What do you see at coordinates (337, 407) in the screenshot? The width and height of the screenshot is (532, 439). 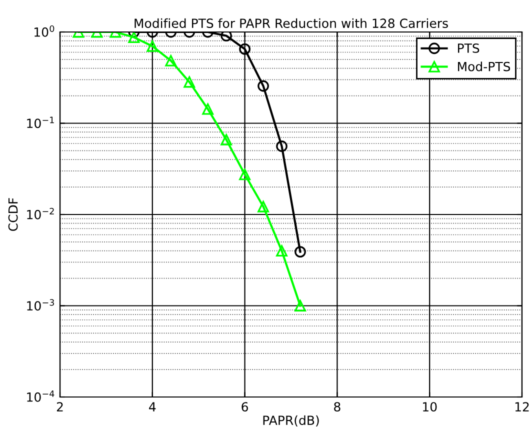 I see `x-tick-label: 8` at bounding box center [337, 407].